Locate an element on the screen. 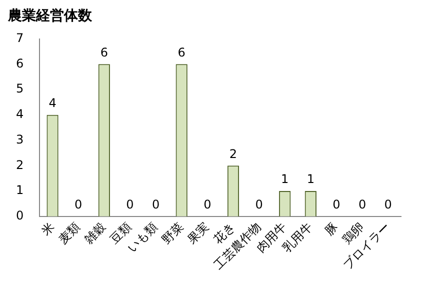 The image size is (421, 281). y-tick-label: 0 is located at coordinates (20, 215).